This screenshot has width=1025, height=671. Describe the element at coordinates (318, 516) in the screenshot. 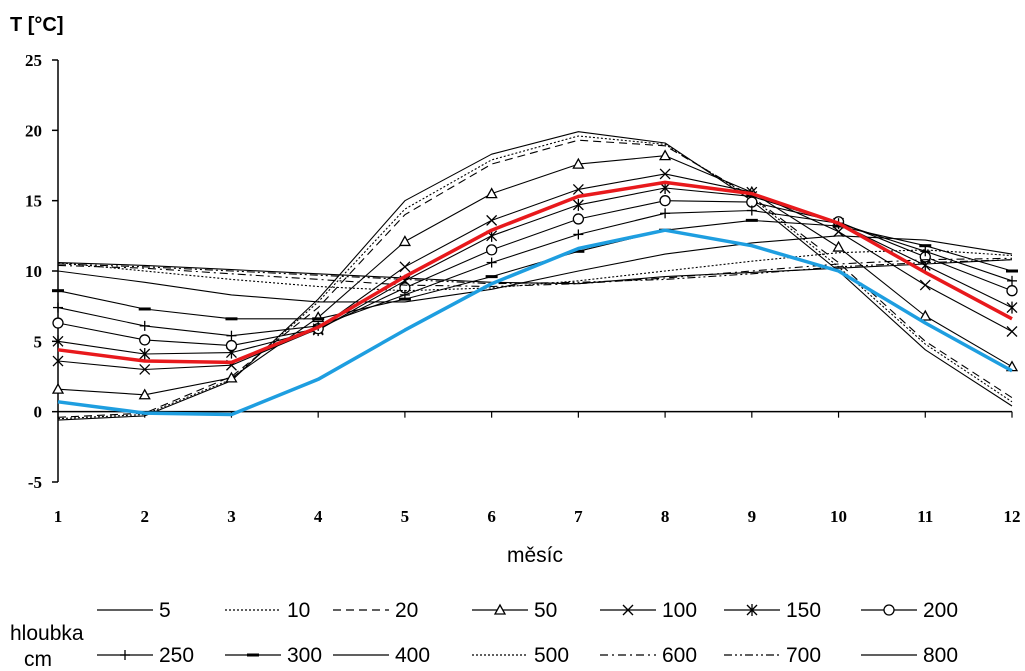

I see `x-tick-label: 4` at that location.